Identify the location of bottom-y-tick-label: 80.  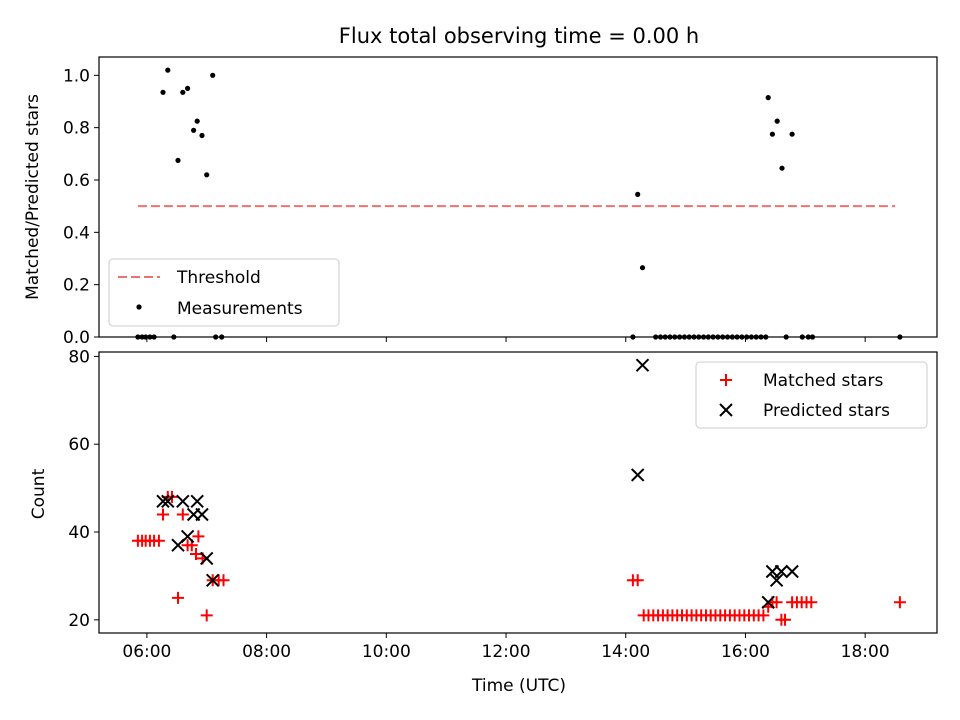
(79, 357).